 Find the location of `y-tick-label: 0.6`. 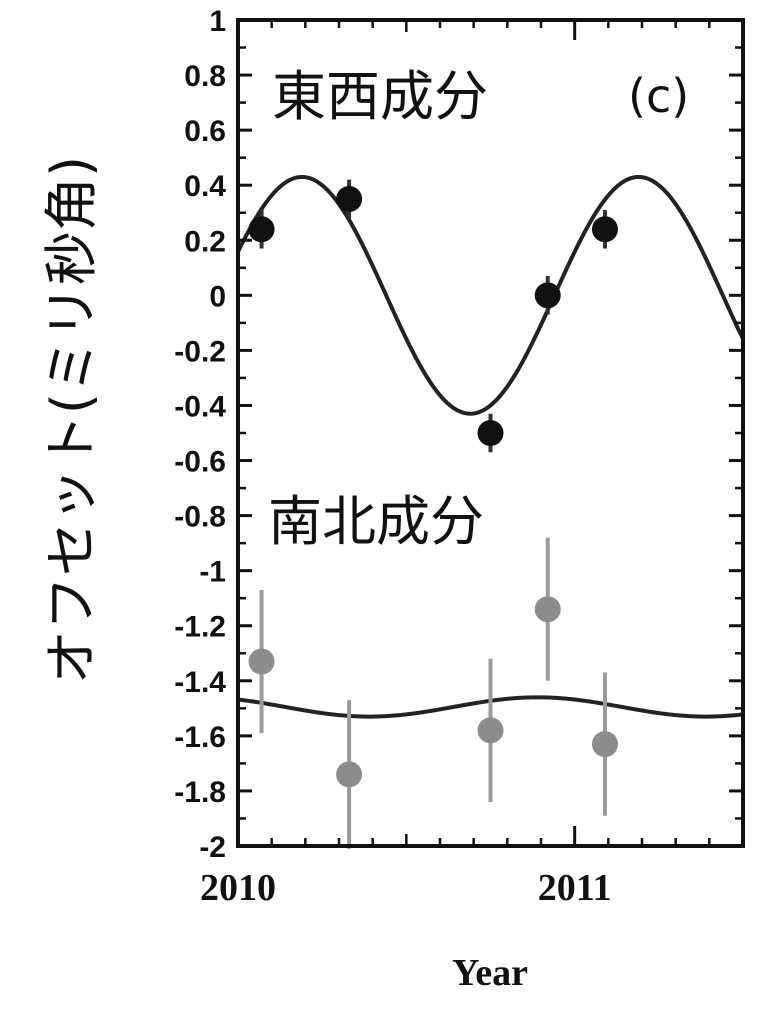

y-tick-label: 0.6 is located at coordinates (205, 131).